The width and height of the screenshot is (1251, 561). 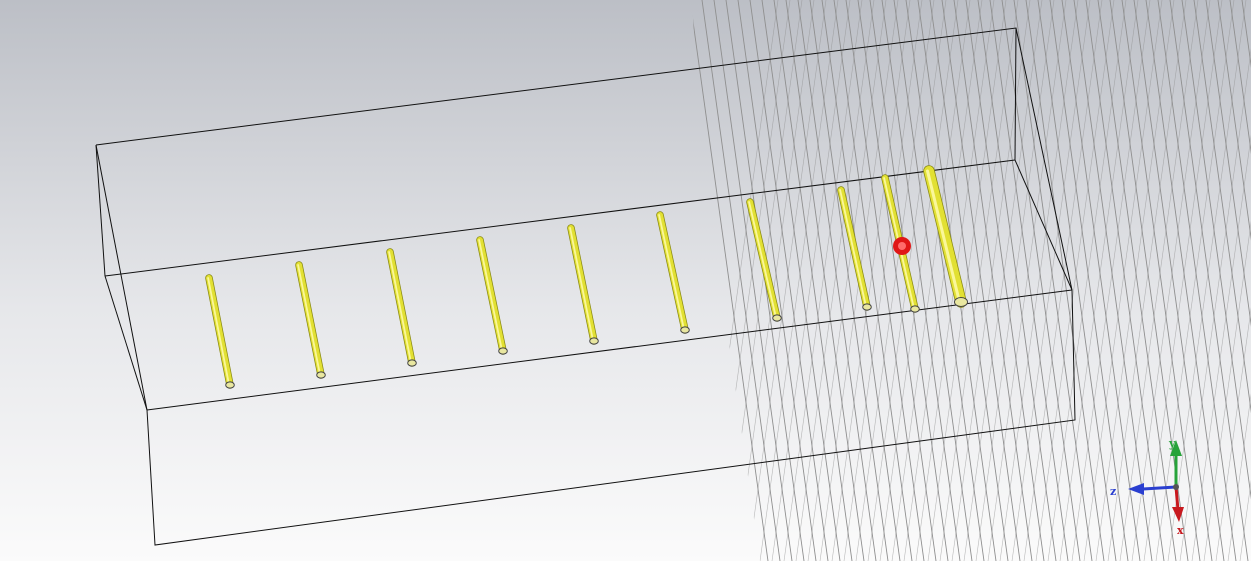 I want to click on x-axis-arrow, so click(x=1178, y=514).